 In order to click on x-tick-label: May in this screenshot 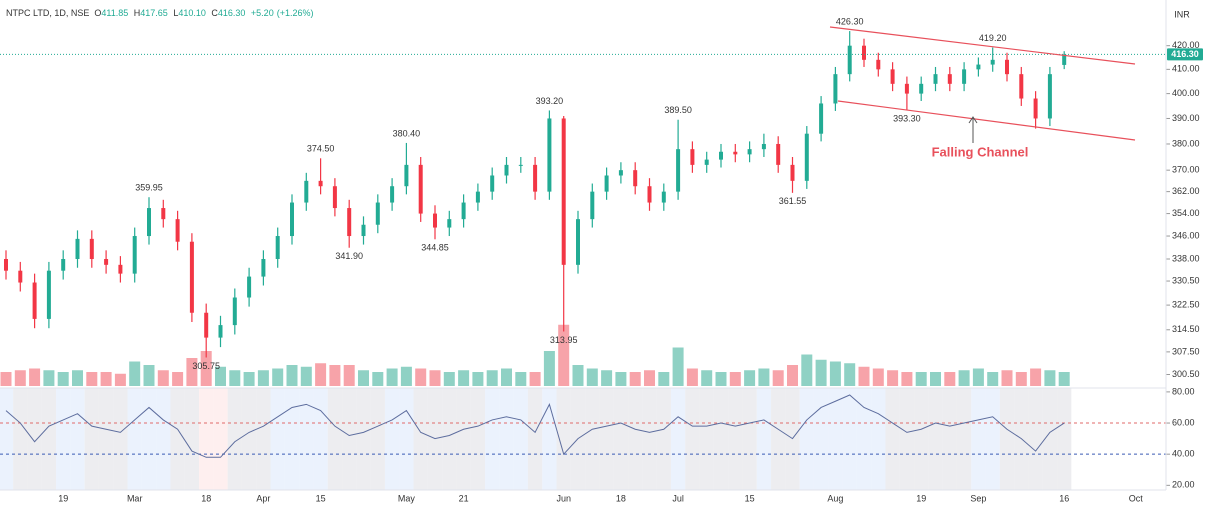, I will do `click(407, 498)`.